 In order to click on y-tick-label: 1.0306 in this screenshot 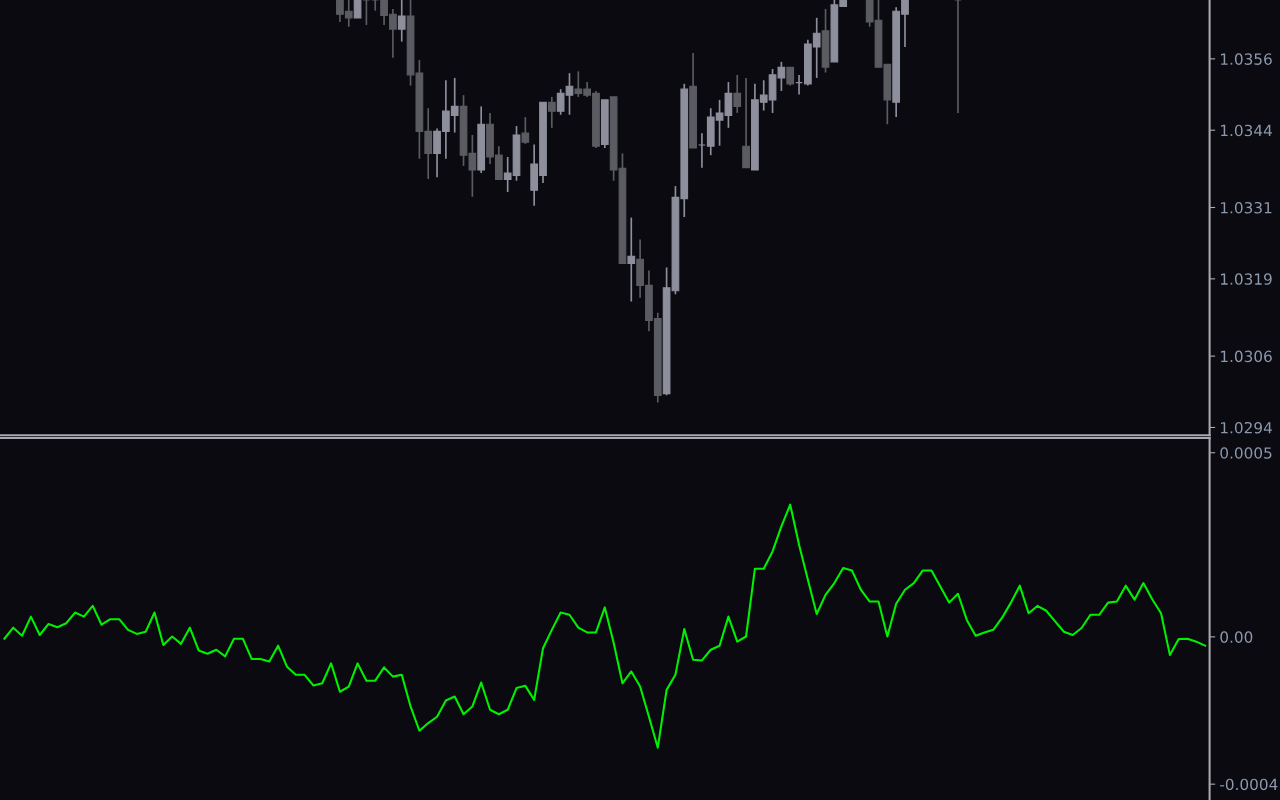, I will do `click(1246, 356)`.